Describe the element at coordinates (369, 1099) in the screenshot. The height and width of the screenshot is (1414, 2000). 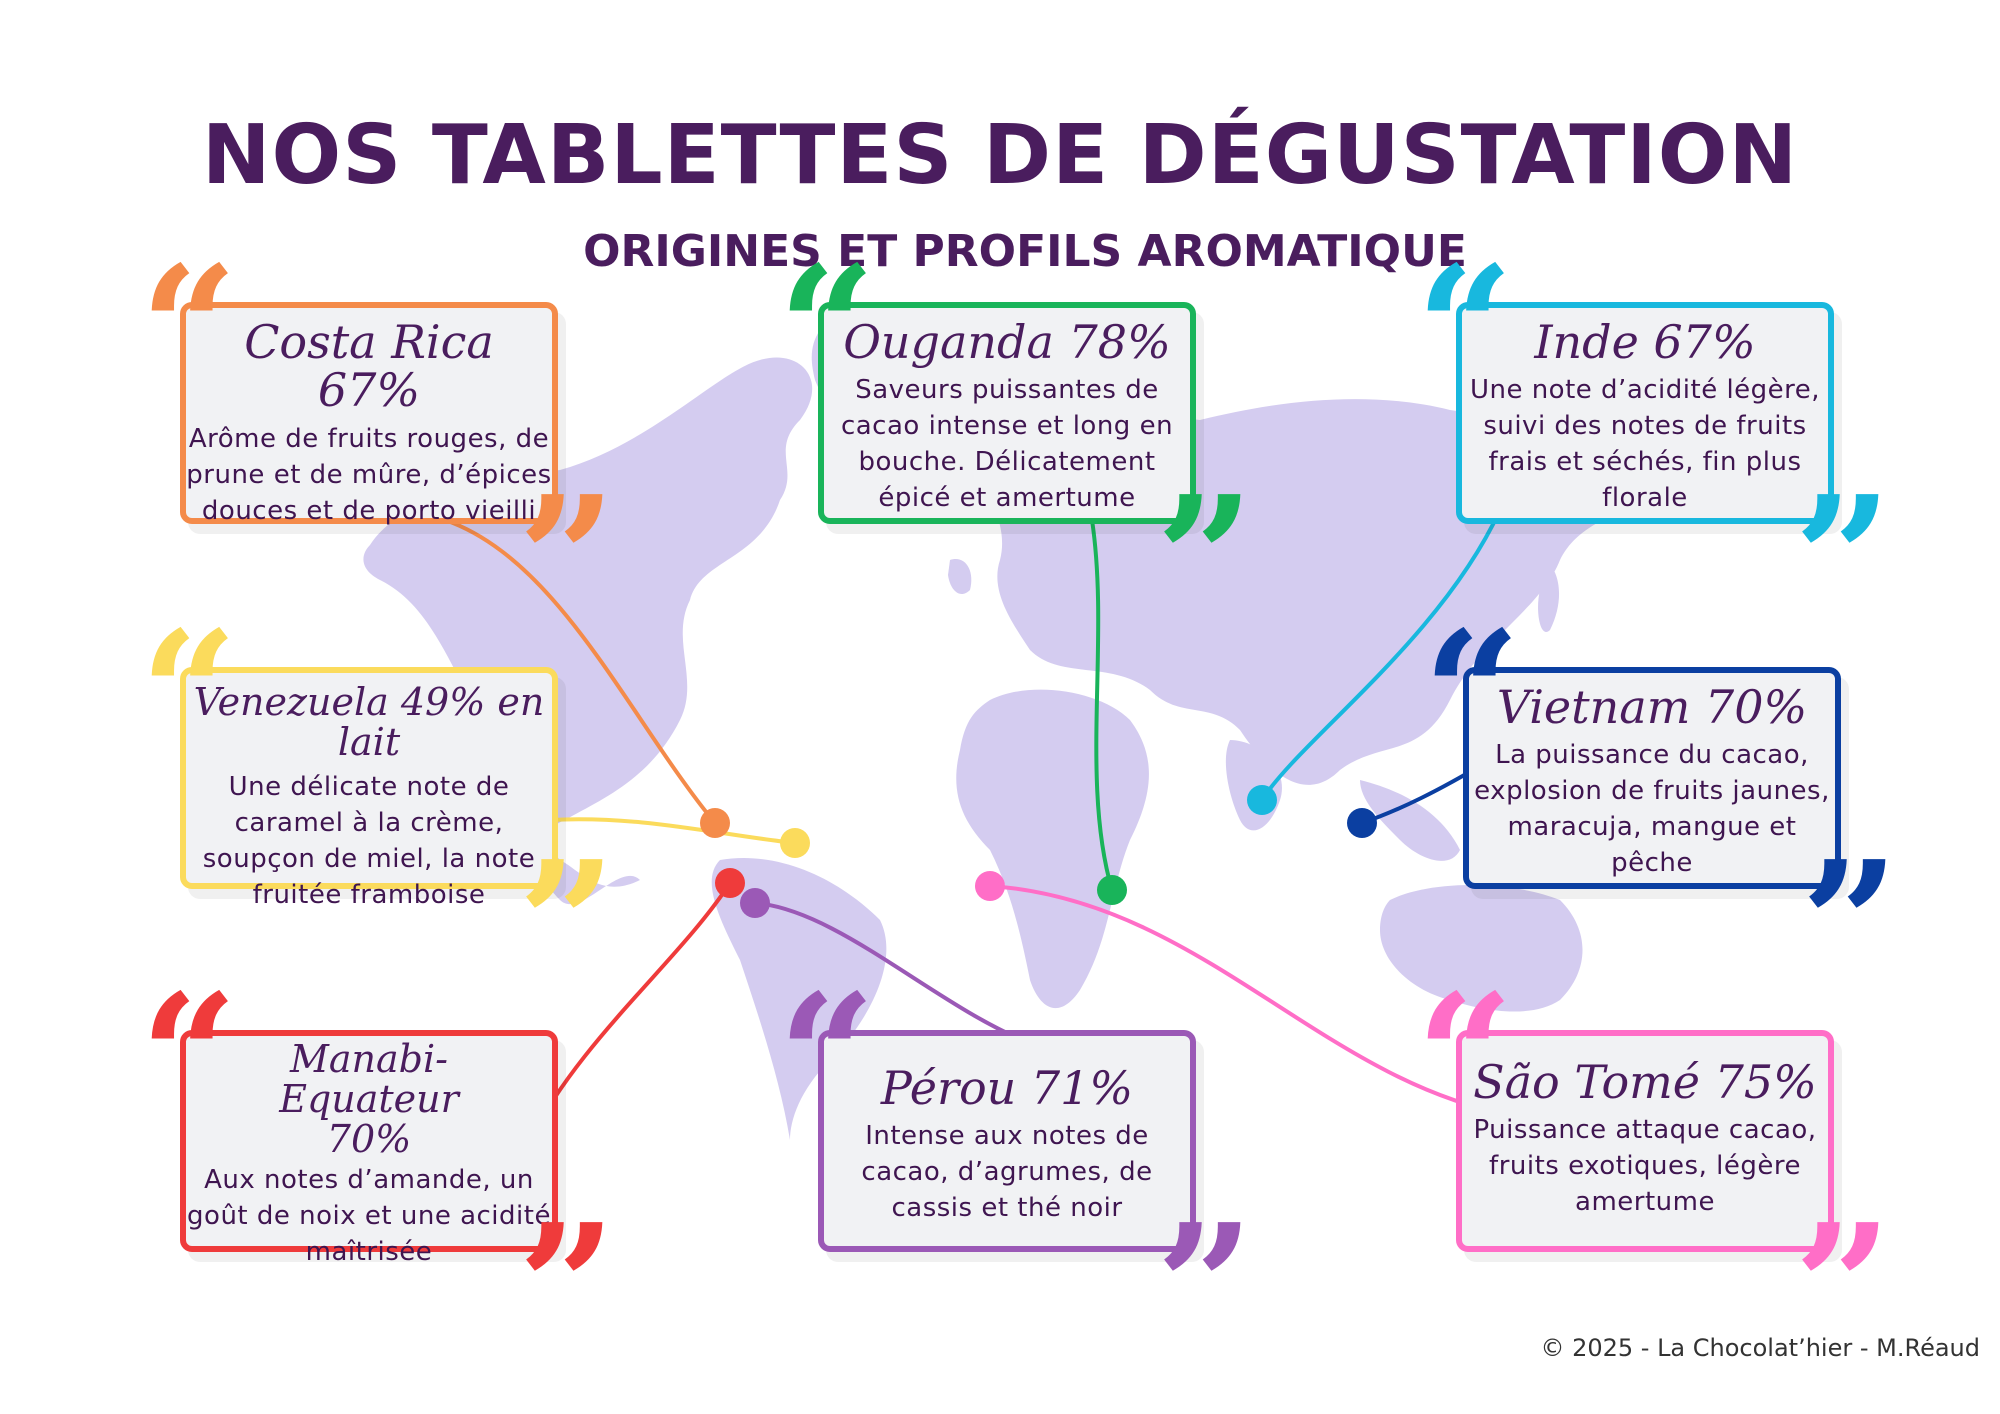
I see `origin-name: Manabi-Equateur 70%` at that location.